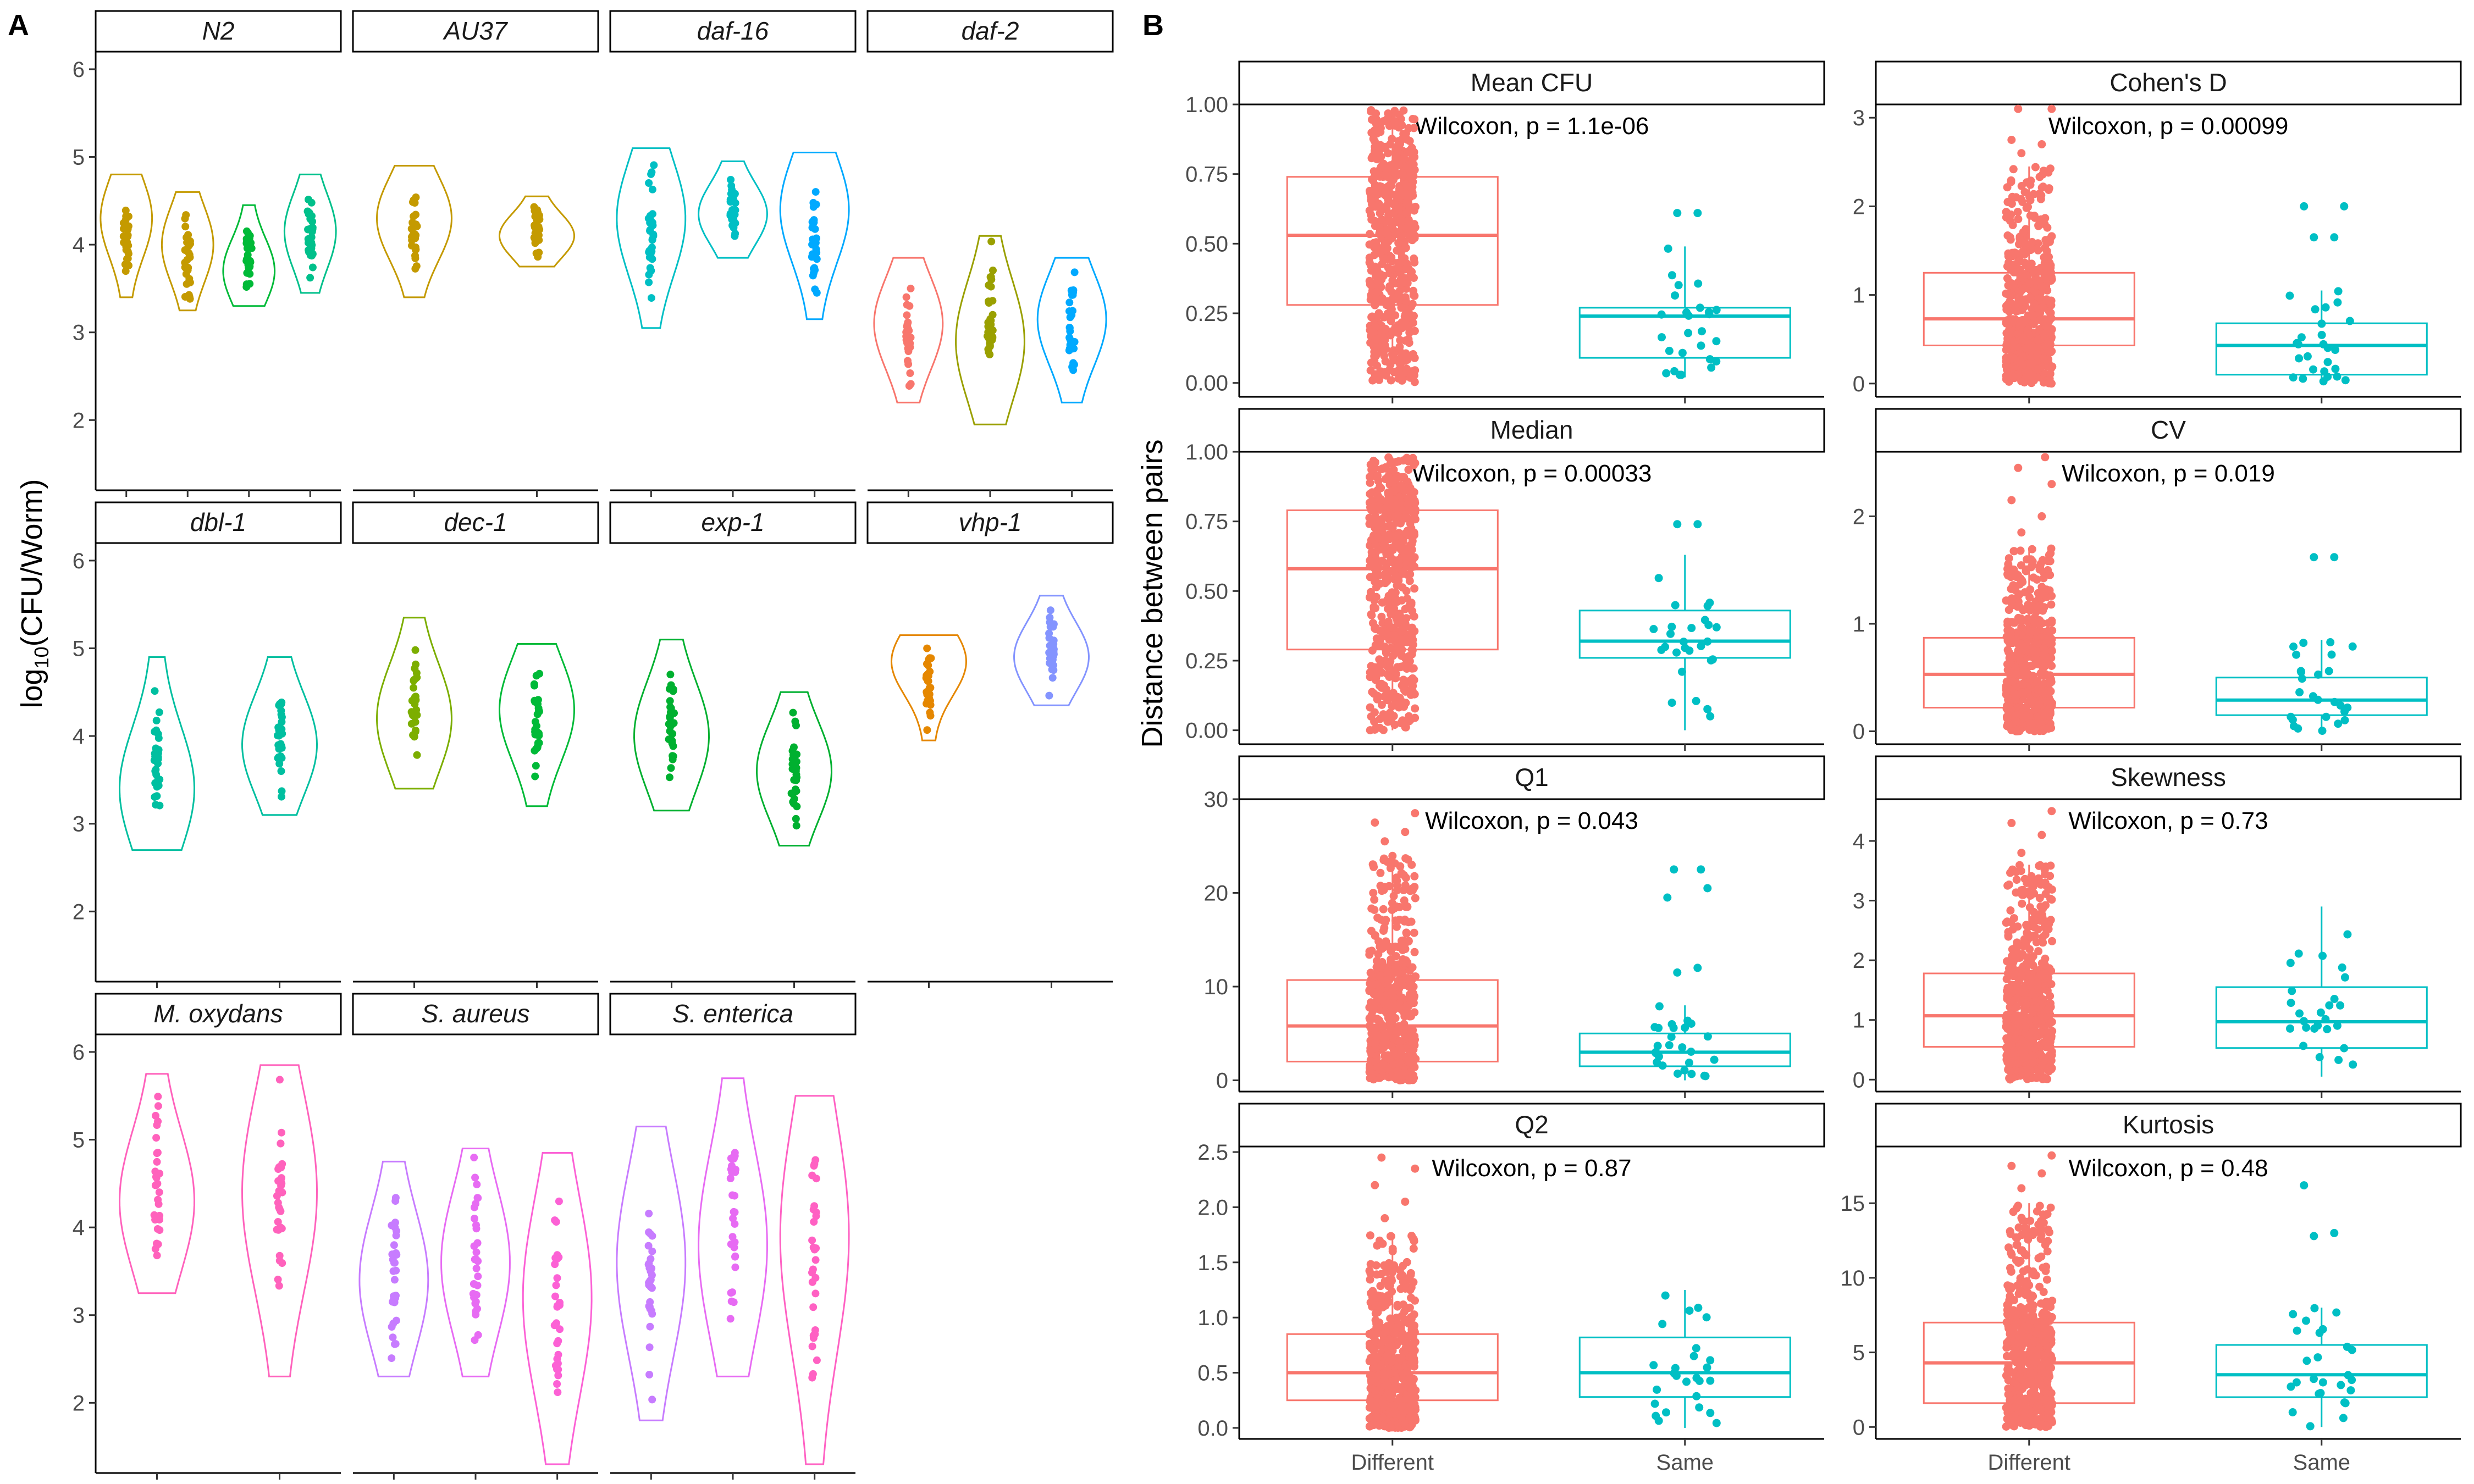 This screenshot has height=1484, width=2474. I want to click on facet-strip-label: S. enterica, so click(732, 1013).